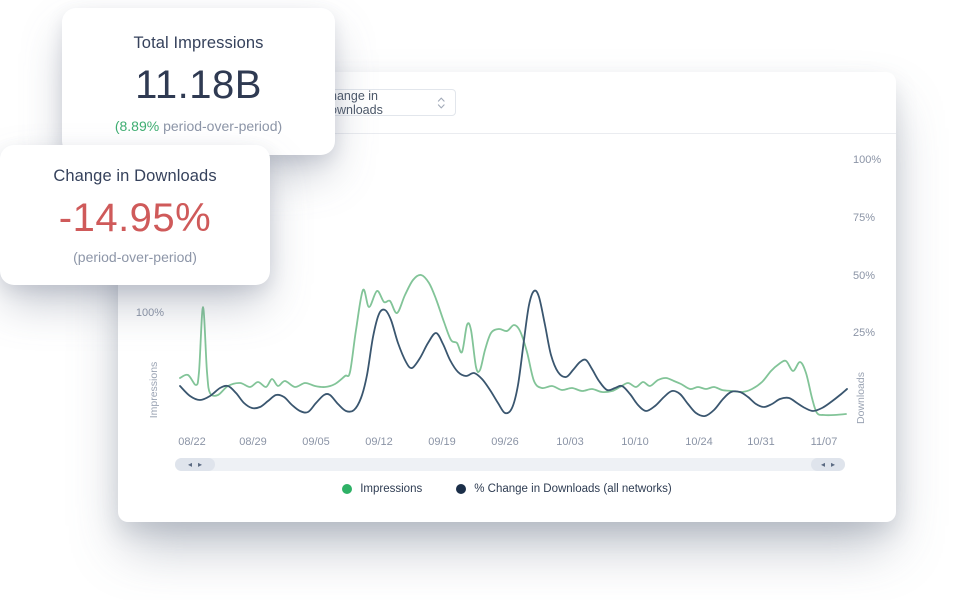 Image resolution: width=960 pixels, height=600 pixels. What do you see at coordinates (861, 398) in the screenshot?
I see `right-axis-title: Downloads` at bounding box center [861, 398].